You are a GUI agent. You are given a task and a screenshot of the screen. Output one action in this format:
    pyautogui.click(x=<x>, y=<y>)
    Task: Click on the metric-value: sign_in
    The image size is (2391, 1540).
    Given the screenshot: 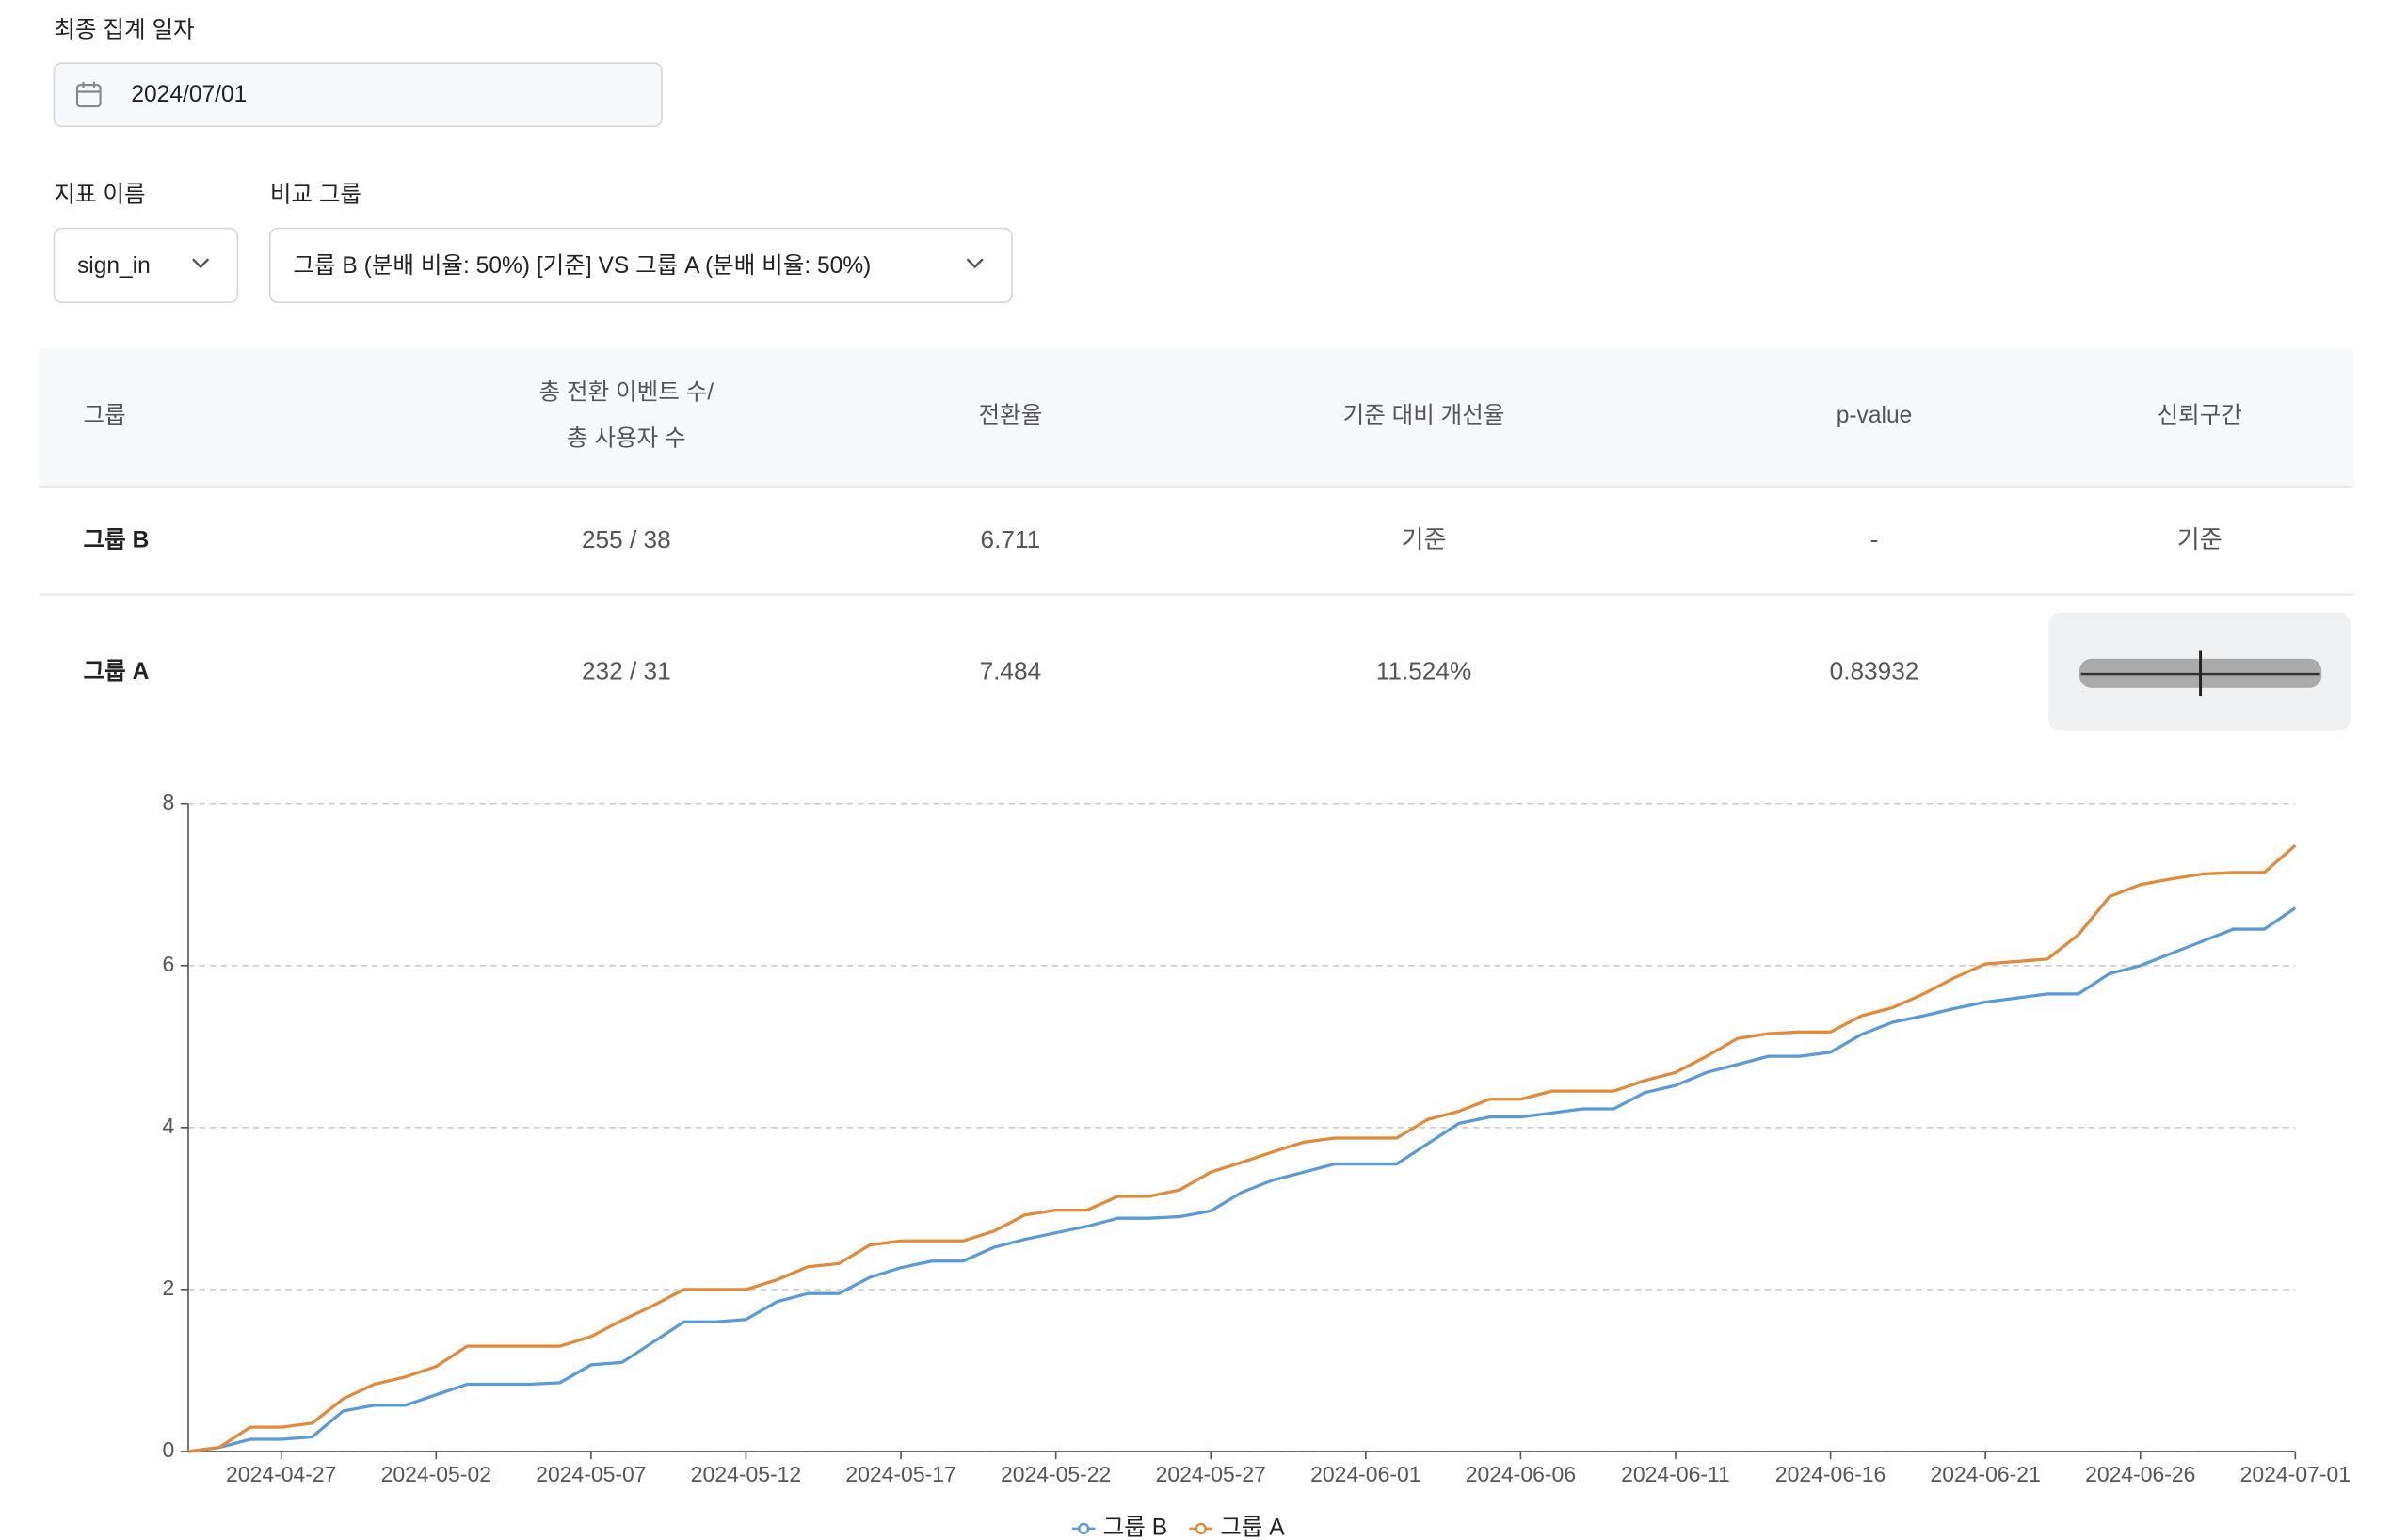 What is the action you would take?
    pyautogui.click(x=114, y=266)
    